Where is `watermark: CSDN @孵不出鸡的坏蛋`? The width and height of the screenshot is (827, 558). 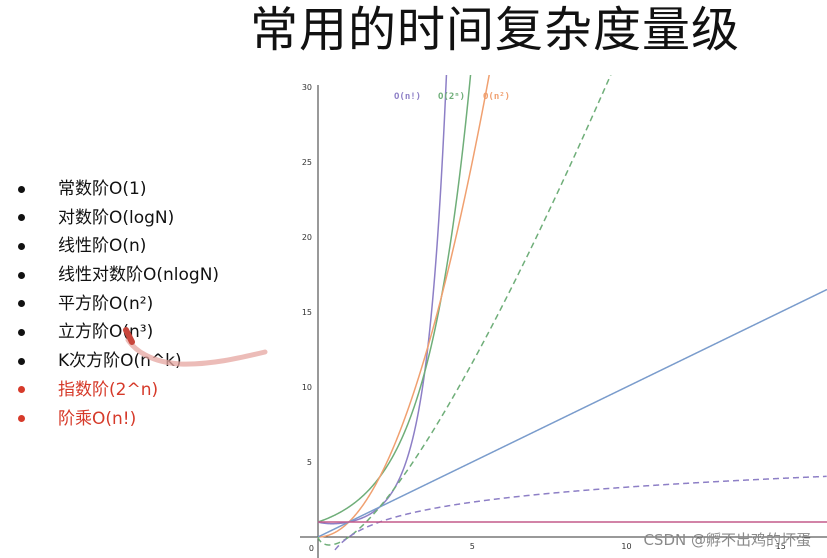
watermark: CSDN @孵不出鸡的坏蛋 is located at coordinates (727, 540).